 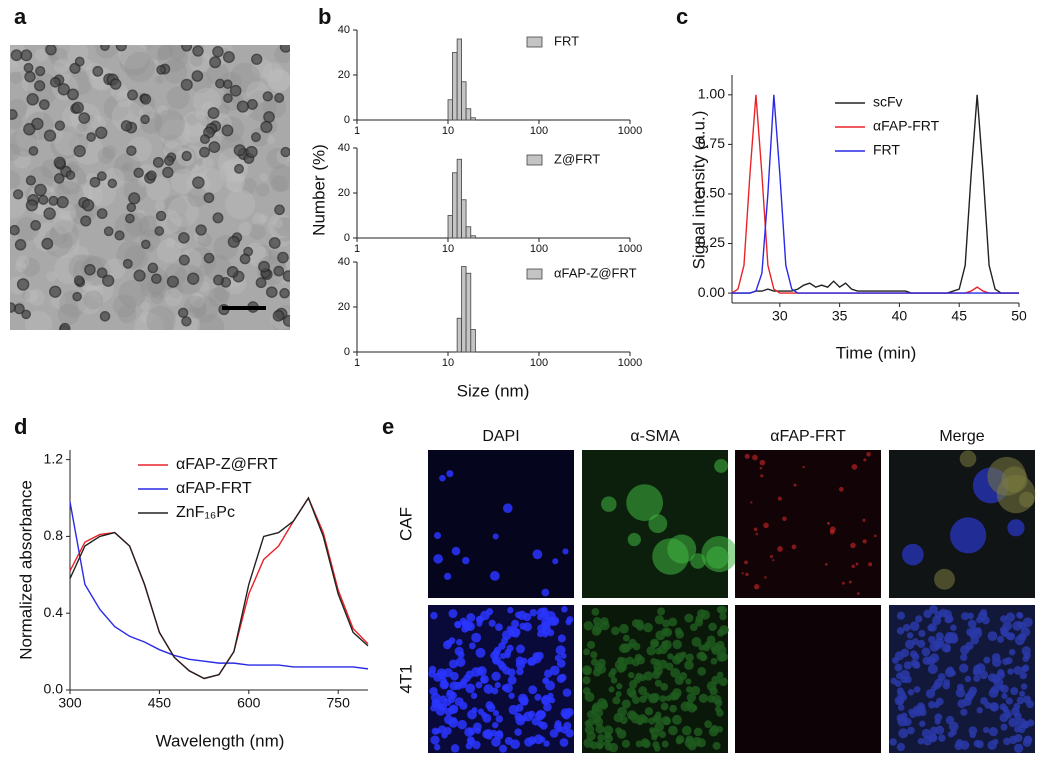 What do you see at coordinates (711, 94) in the screenshot?
I see `y-tick-label: 1.00` at bounding box center [711, 94].